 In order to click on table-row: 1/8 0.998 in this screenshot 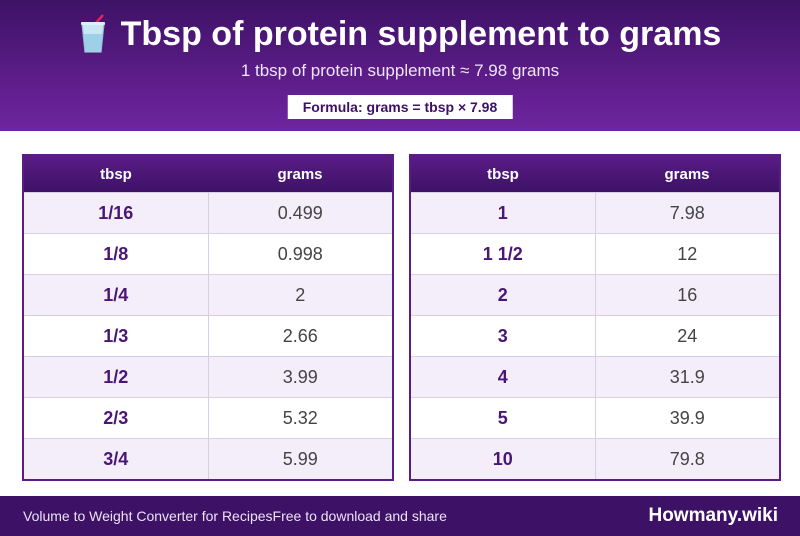, I will do `click(208, 253)`.